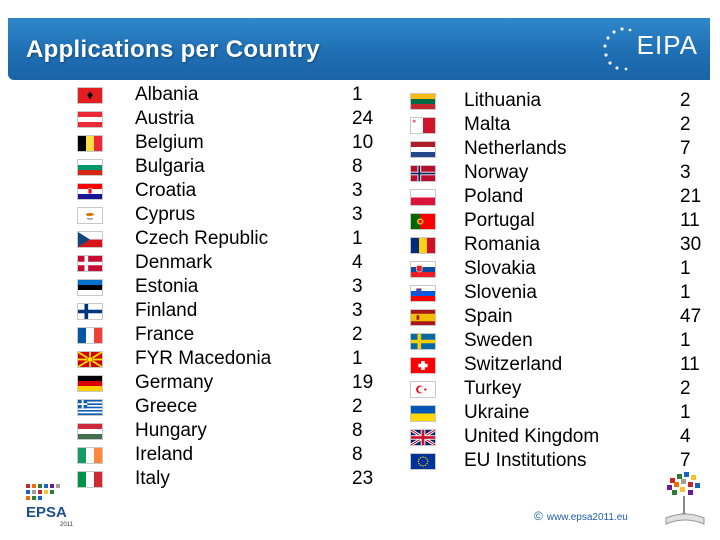  I want to click on flag-switzerland-icon, so click(423, 365).